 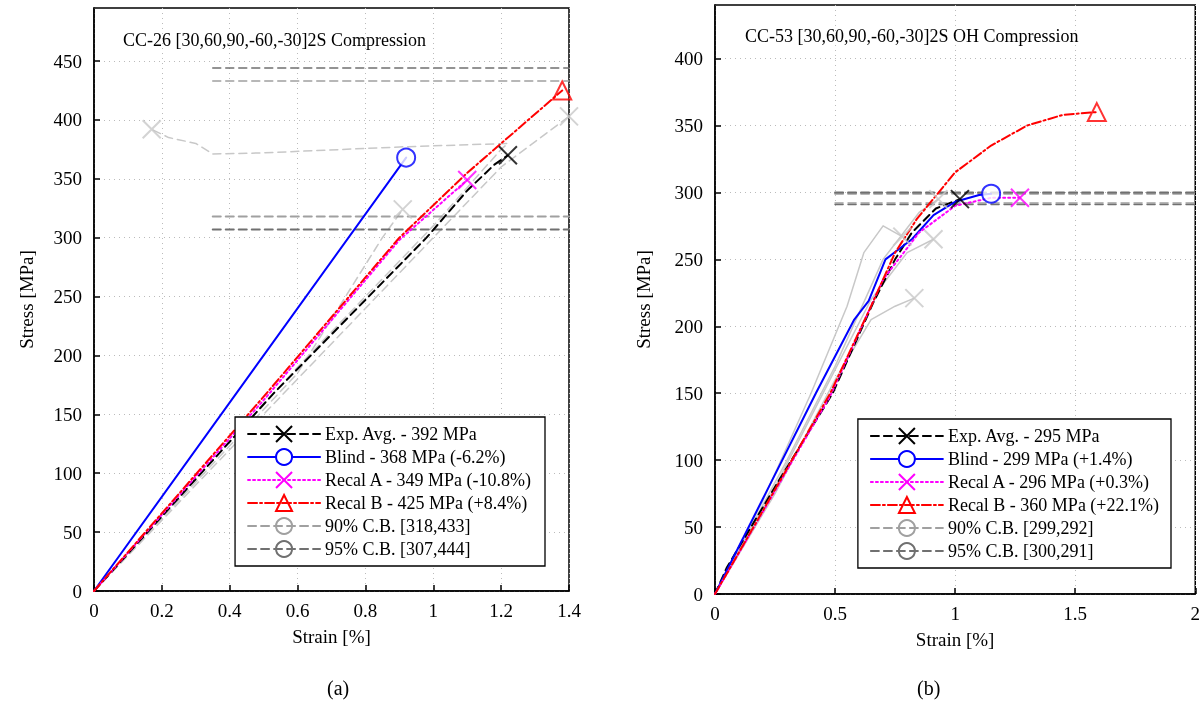 What do you see at coordinates (1048, 482) in the screenshot?
I see `legend-label: Recal A - 296 MPa (+0.3%)` at bounding box center [1048, 482].